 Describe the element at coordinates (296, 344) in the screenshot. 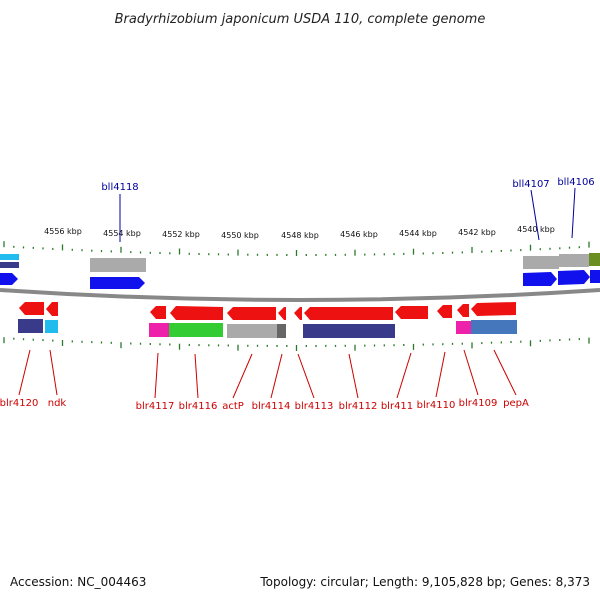

I see `inner-scale-ticks` at that location.